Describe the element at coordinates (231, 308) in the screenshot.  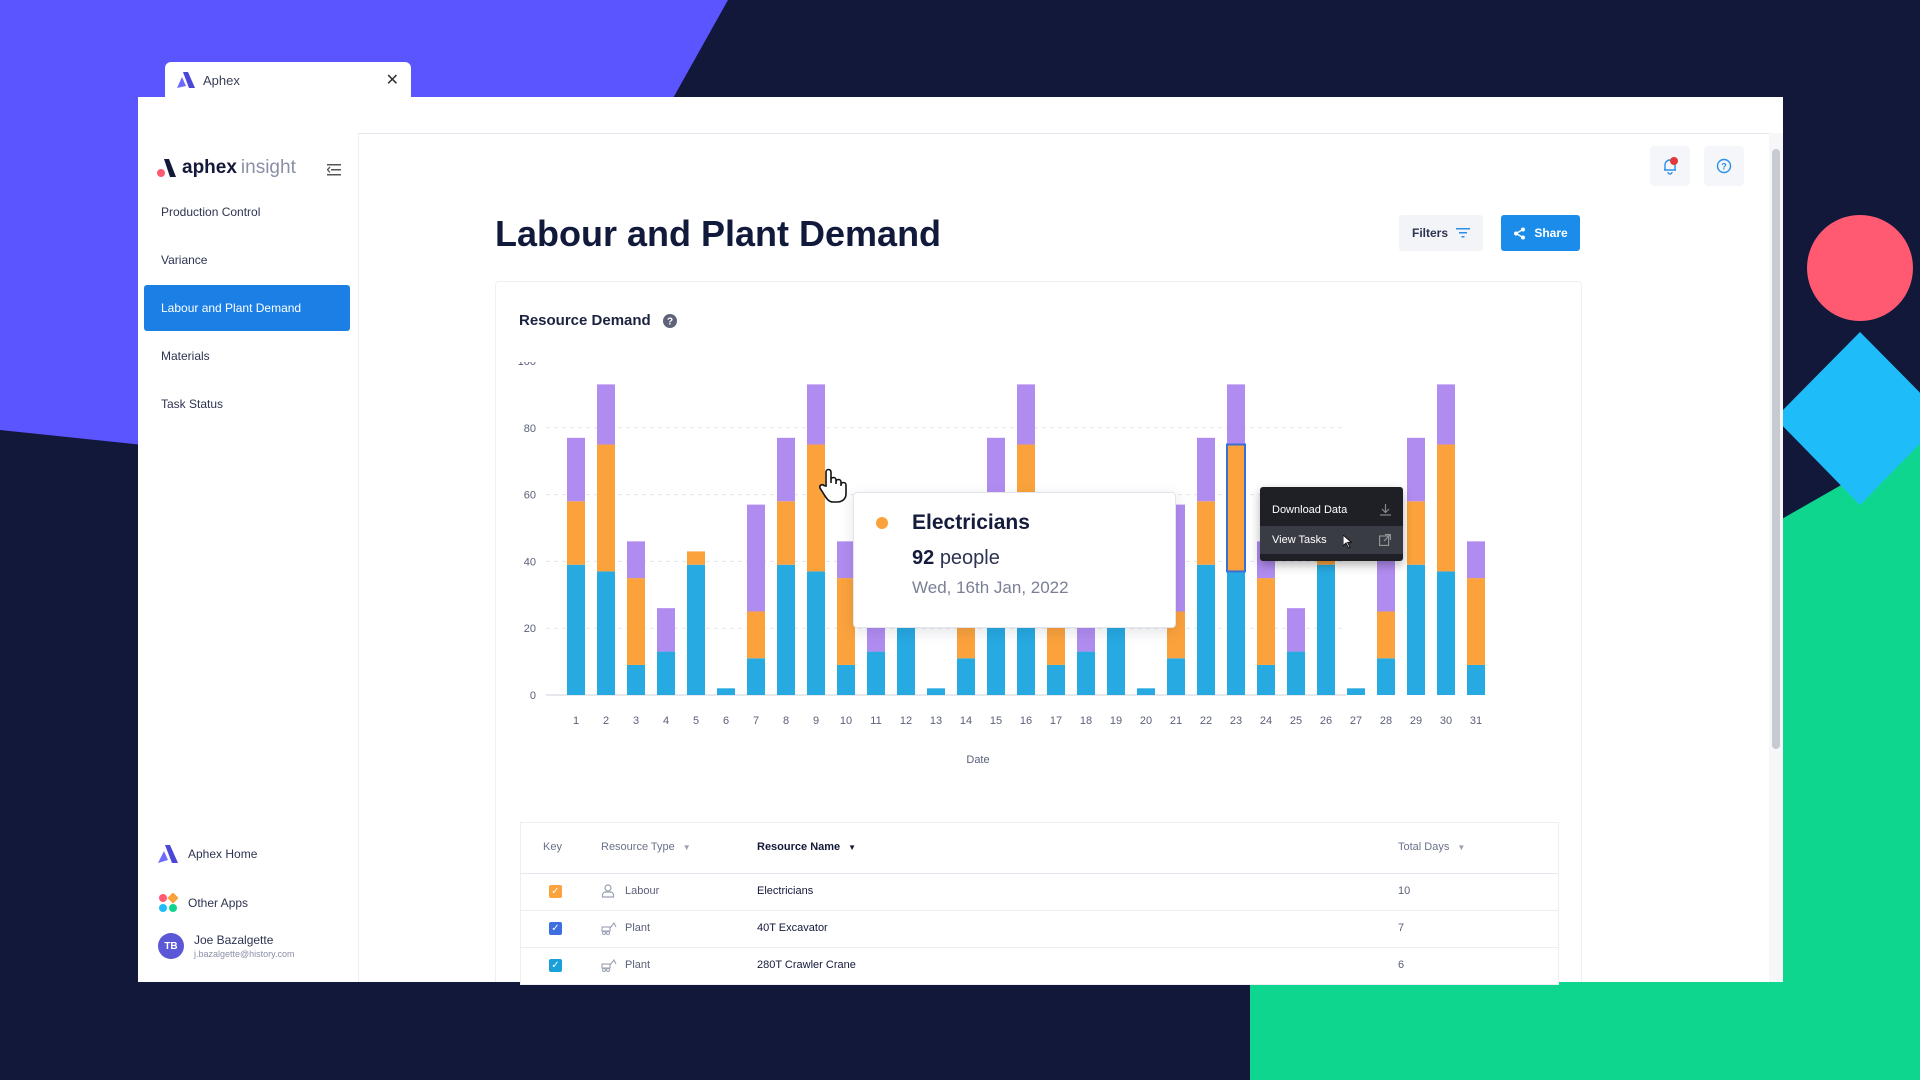
I see `nav-label: Labour and Plant Demand` at that location.